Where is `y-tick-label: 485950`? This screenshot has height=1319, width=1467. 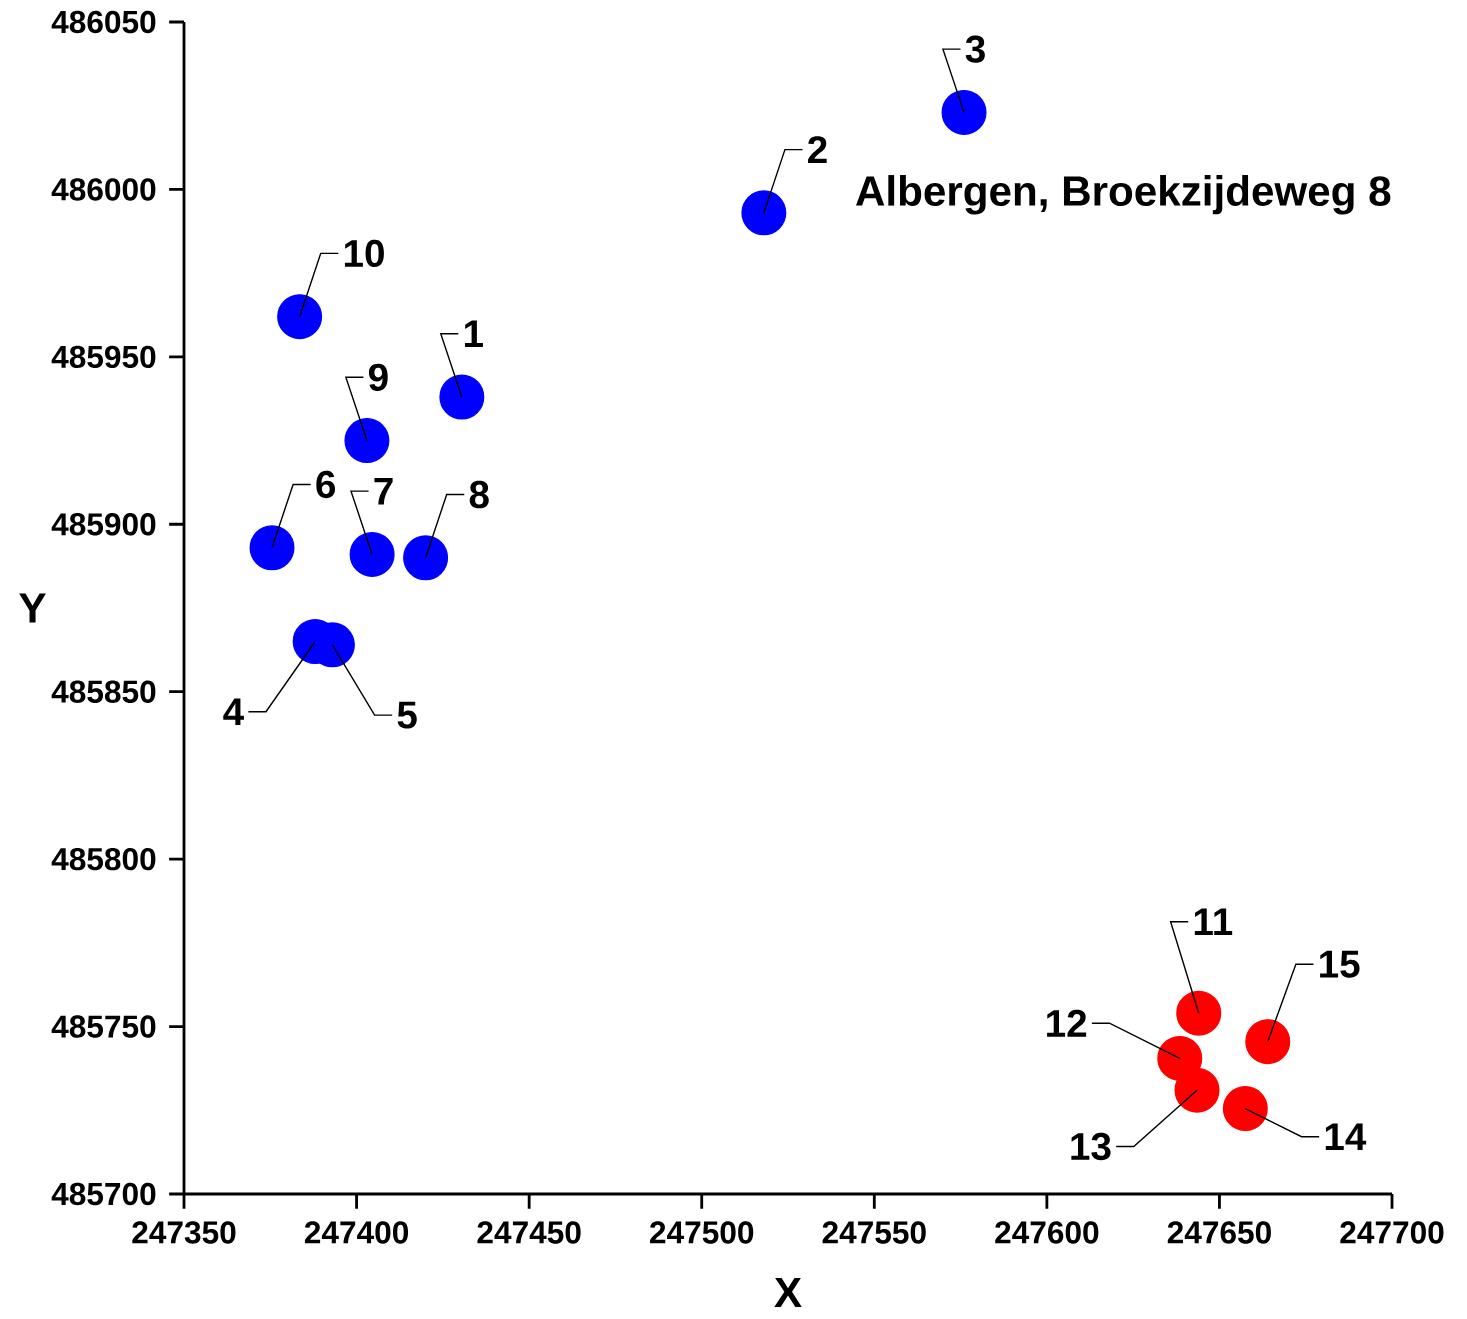
y-tick-label: 485950 is located at coordinates (103, 357).